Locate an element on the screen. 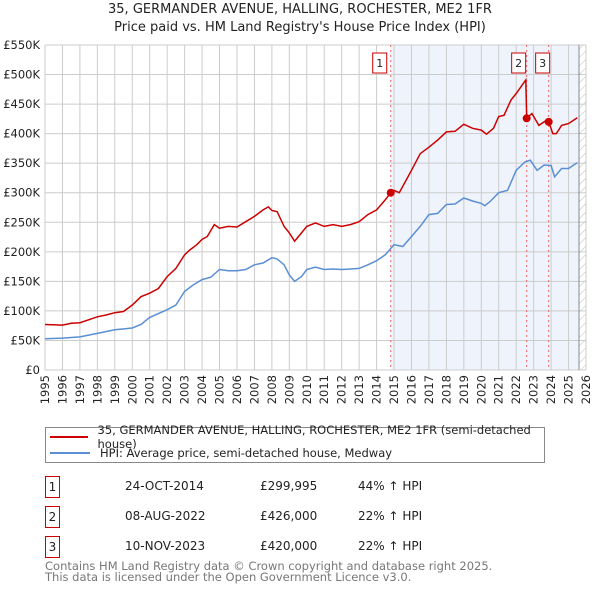 The image size is (600, 590). sale-number-badge: 2 is located at coordinates (52, 517).